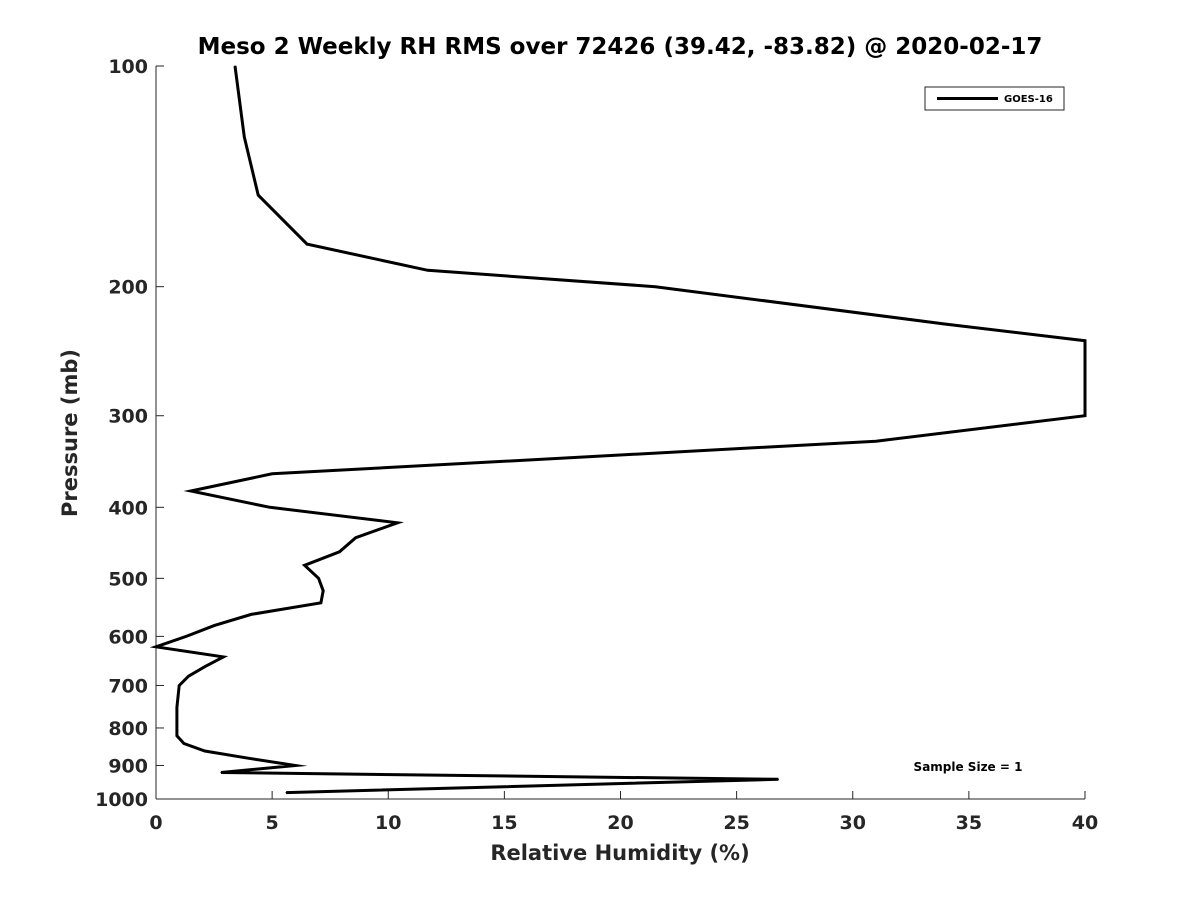 The width and height of the screenshot is (1200, 900). Describe the element at coordinates (1028, 99) in the screenshot. I see `legend-label-goes-16: GOES-16` at that location.